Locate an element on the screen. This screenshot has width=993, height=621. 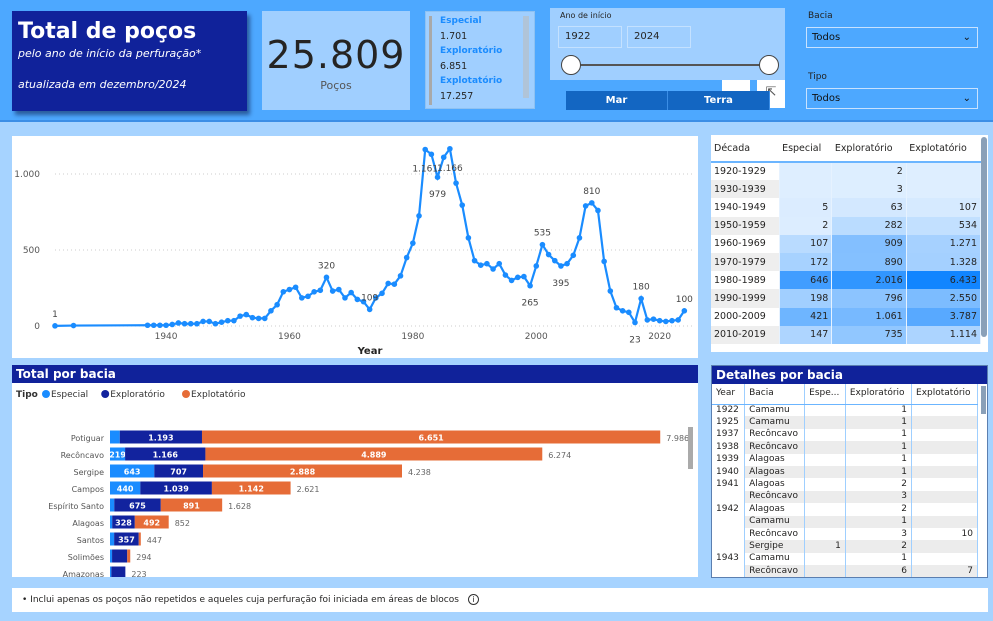
legend-label: Exploratório is located at coordinates (137, 394).